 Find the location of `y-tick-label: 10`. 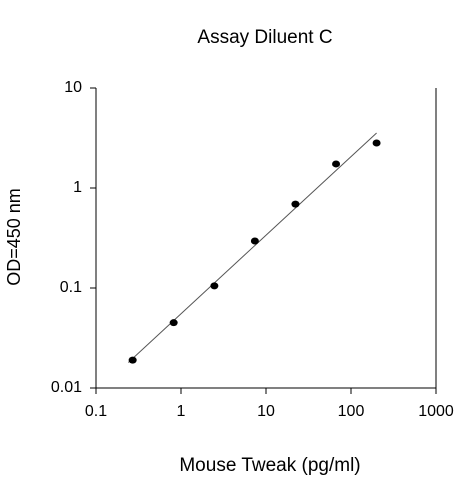

y-tick-label: 10 is located at coordinates (73, 87).